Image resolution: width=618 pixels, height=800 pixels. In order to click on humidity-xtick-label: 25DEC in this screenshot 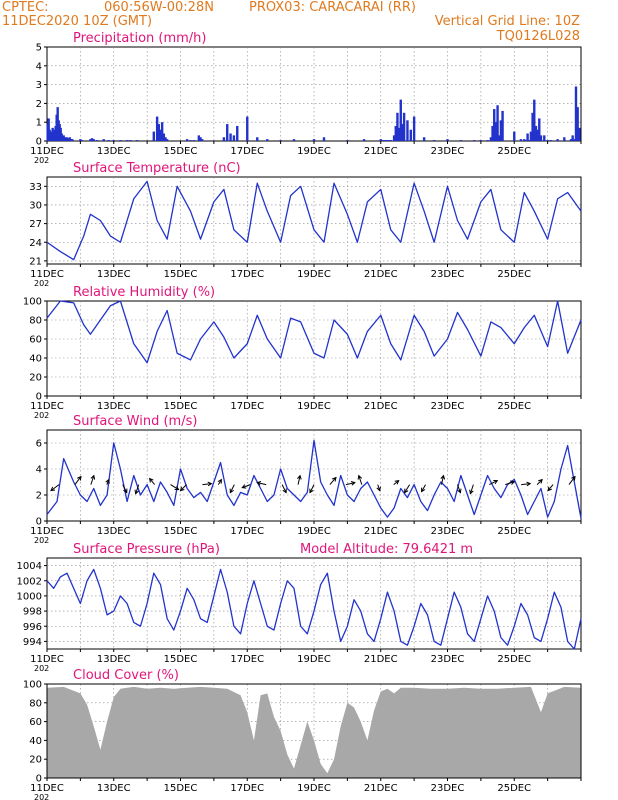, I will do `click(514, 406)`.